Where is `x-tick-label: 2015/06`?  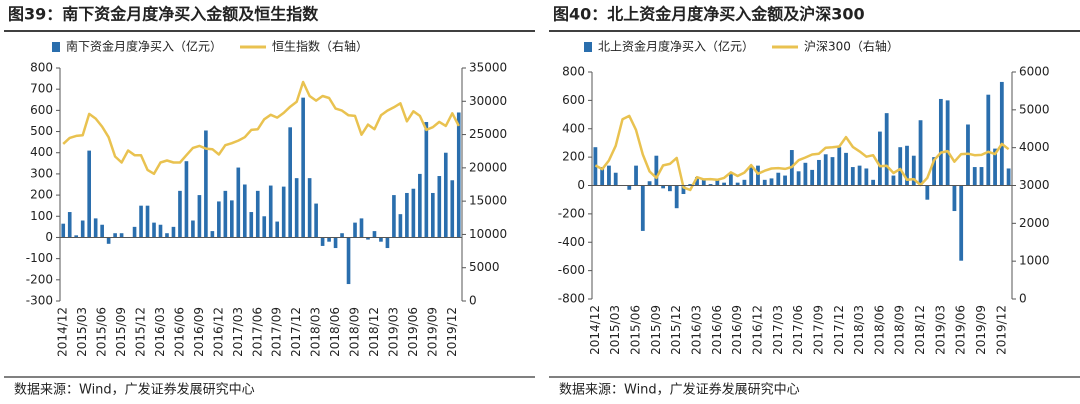 x-tick-label: 2015/06 is located at coordinates (636, 330).